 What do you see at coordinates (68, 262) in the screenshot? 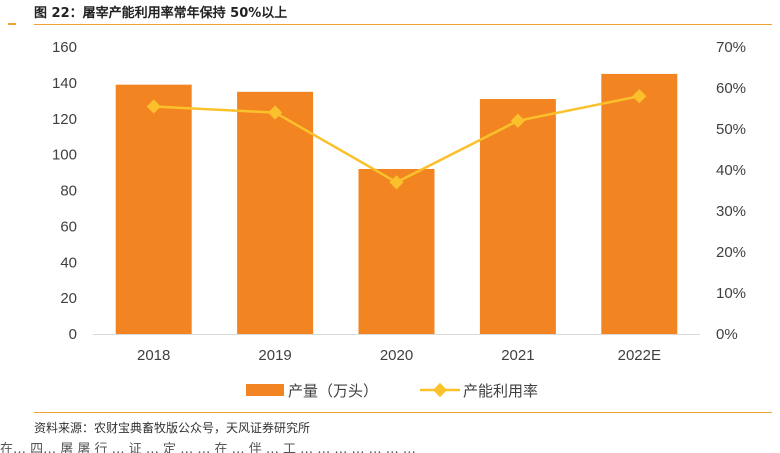
I see `y-left-tick-label: 40` at bounding box center [68, 262].